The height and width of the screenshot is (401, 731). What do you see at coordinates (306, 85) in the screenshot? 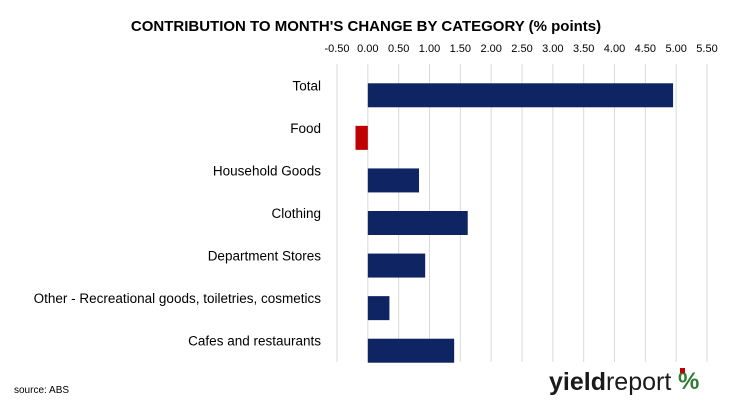
I see `category-label: Total` at bounding box center [306, 85].